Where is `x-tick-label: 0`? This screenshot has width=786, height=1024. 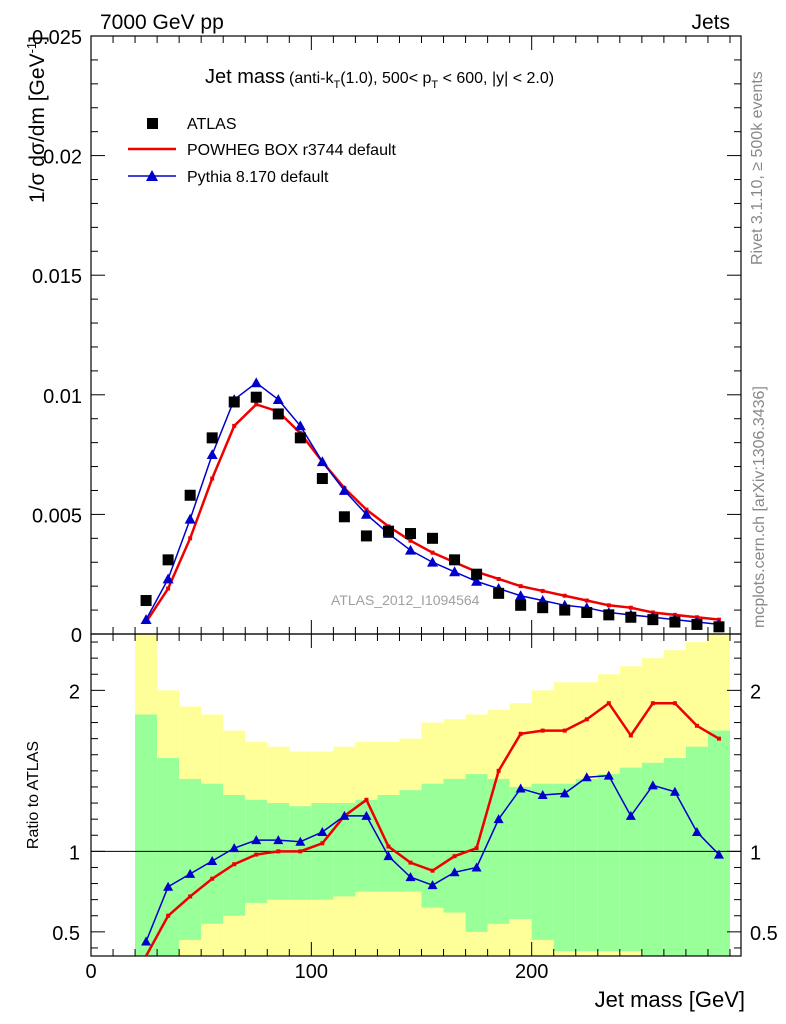
x-tick-label: 0 is located at coordinates (90, 972).